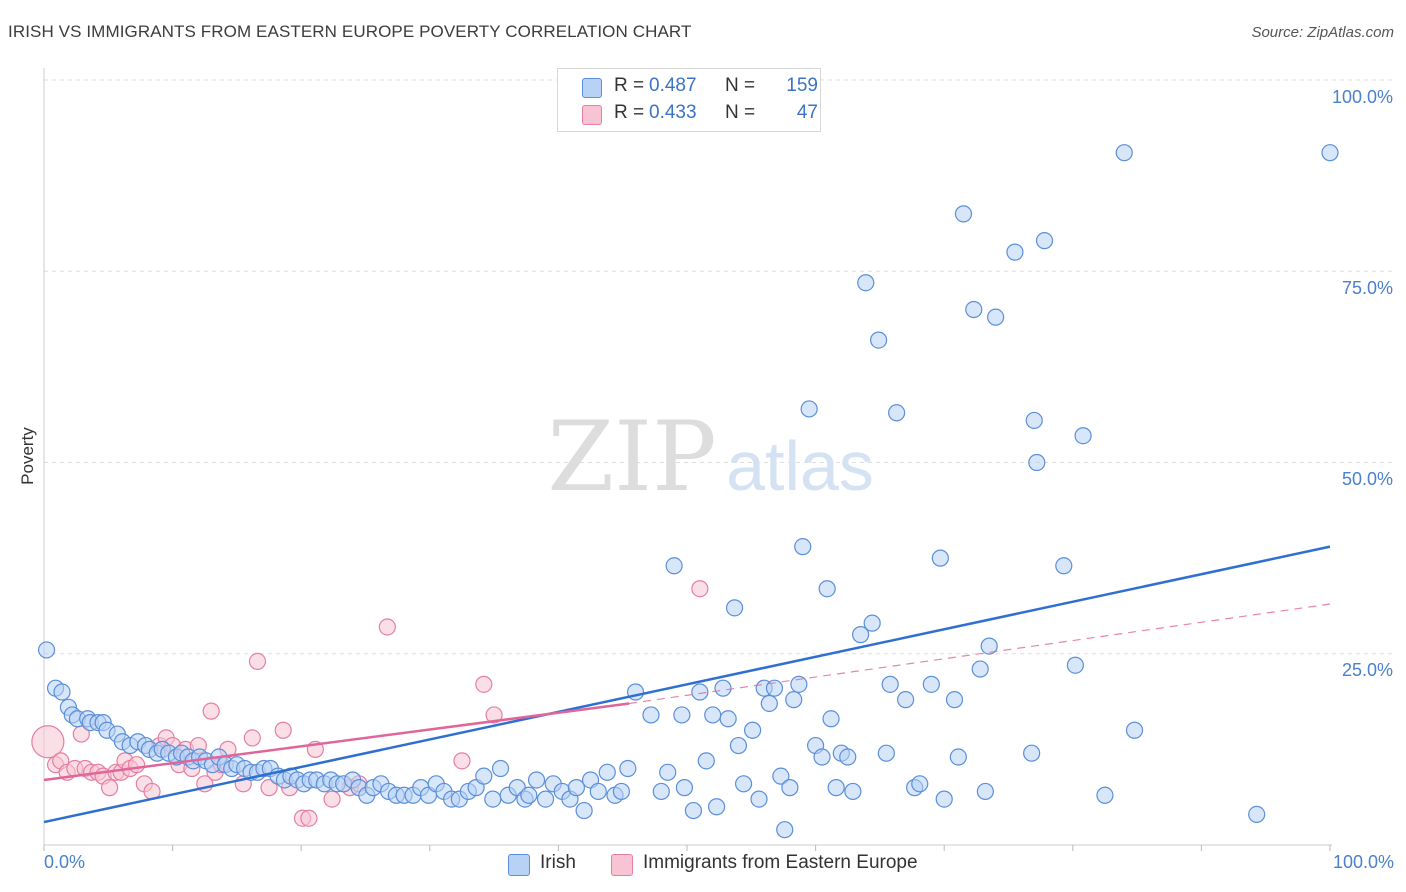 This screenshot has height=892, width=1406. What do you see at coordinates (673, 85) in the screenshot?
I see `legend-r-value: 0.487` at bounding box center [673, 85].